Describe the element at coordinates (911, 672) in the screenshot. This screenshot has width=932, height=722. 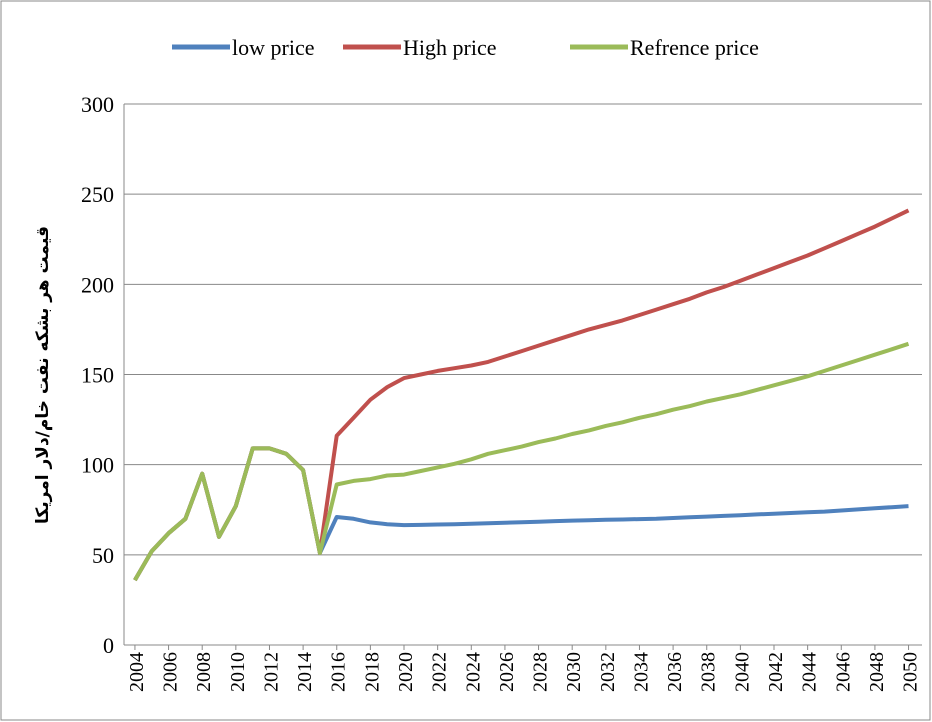
I see `x-tick-label: 2050` at that location.